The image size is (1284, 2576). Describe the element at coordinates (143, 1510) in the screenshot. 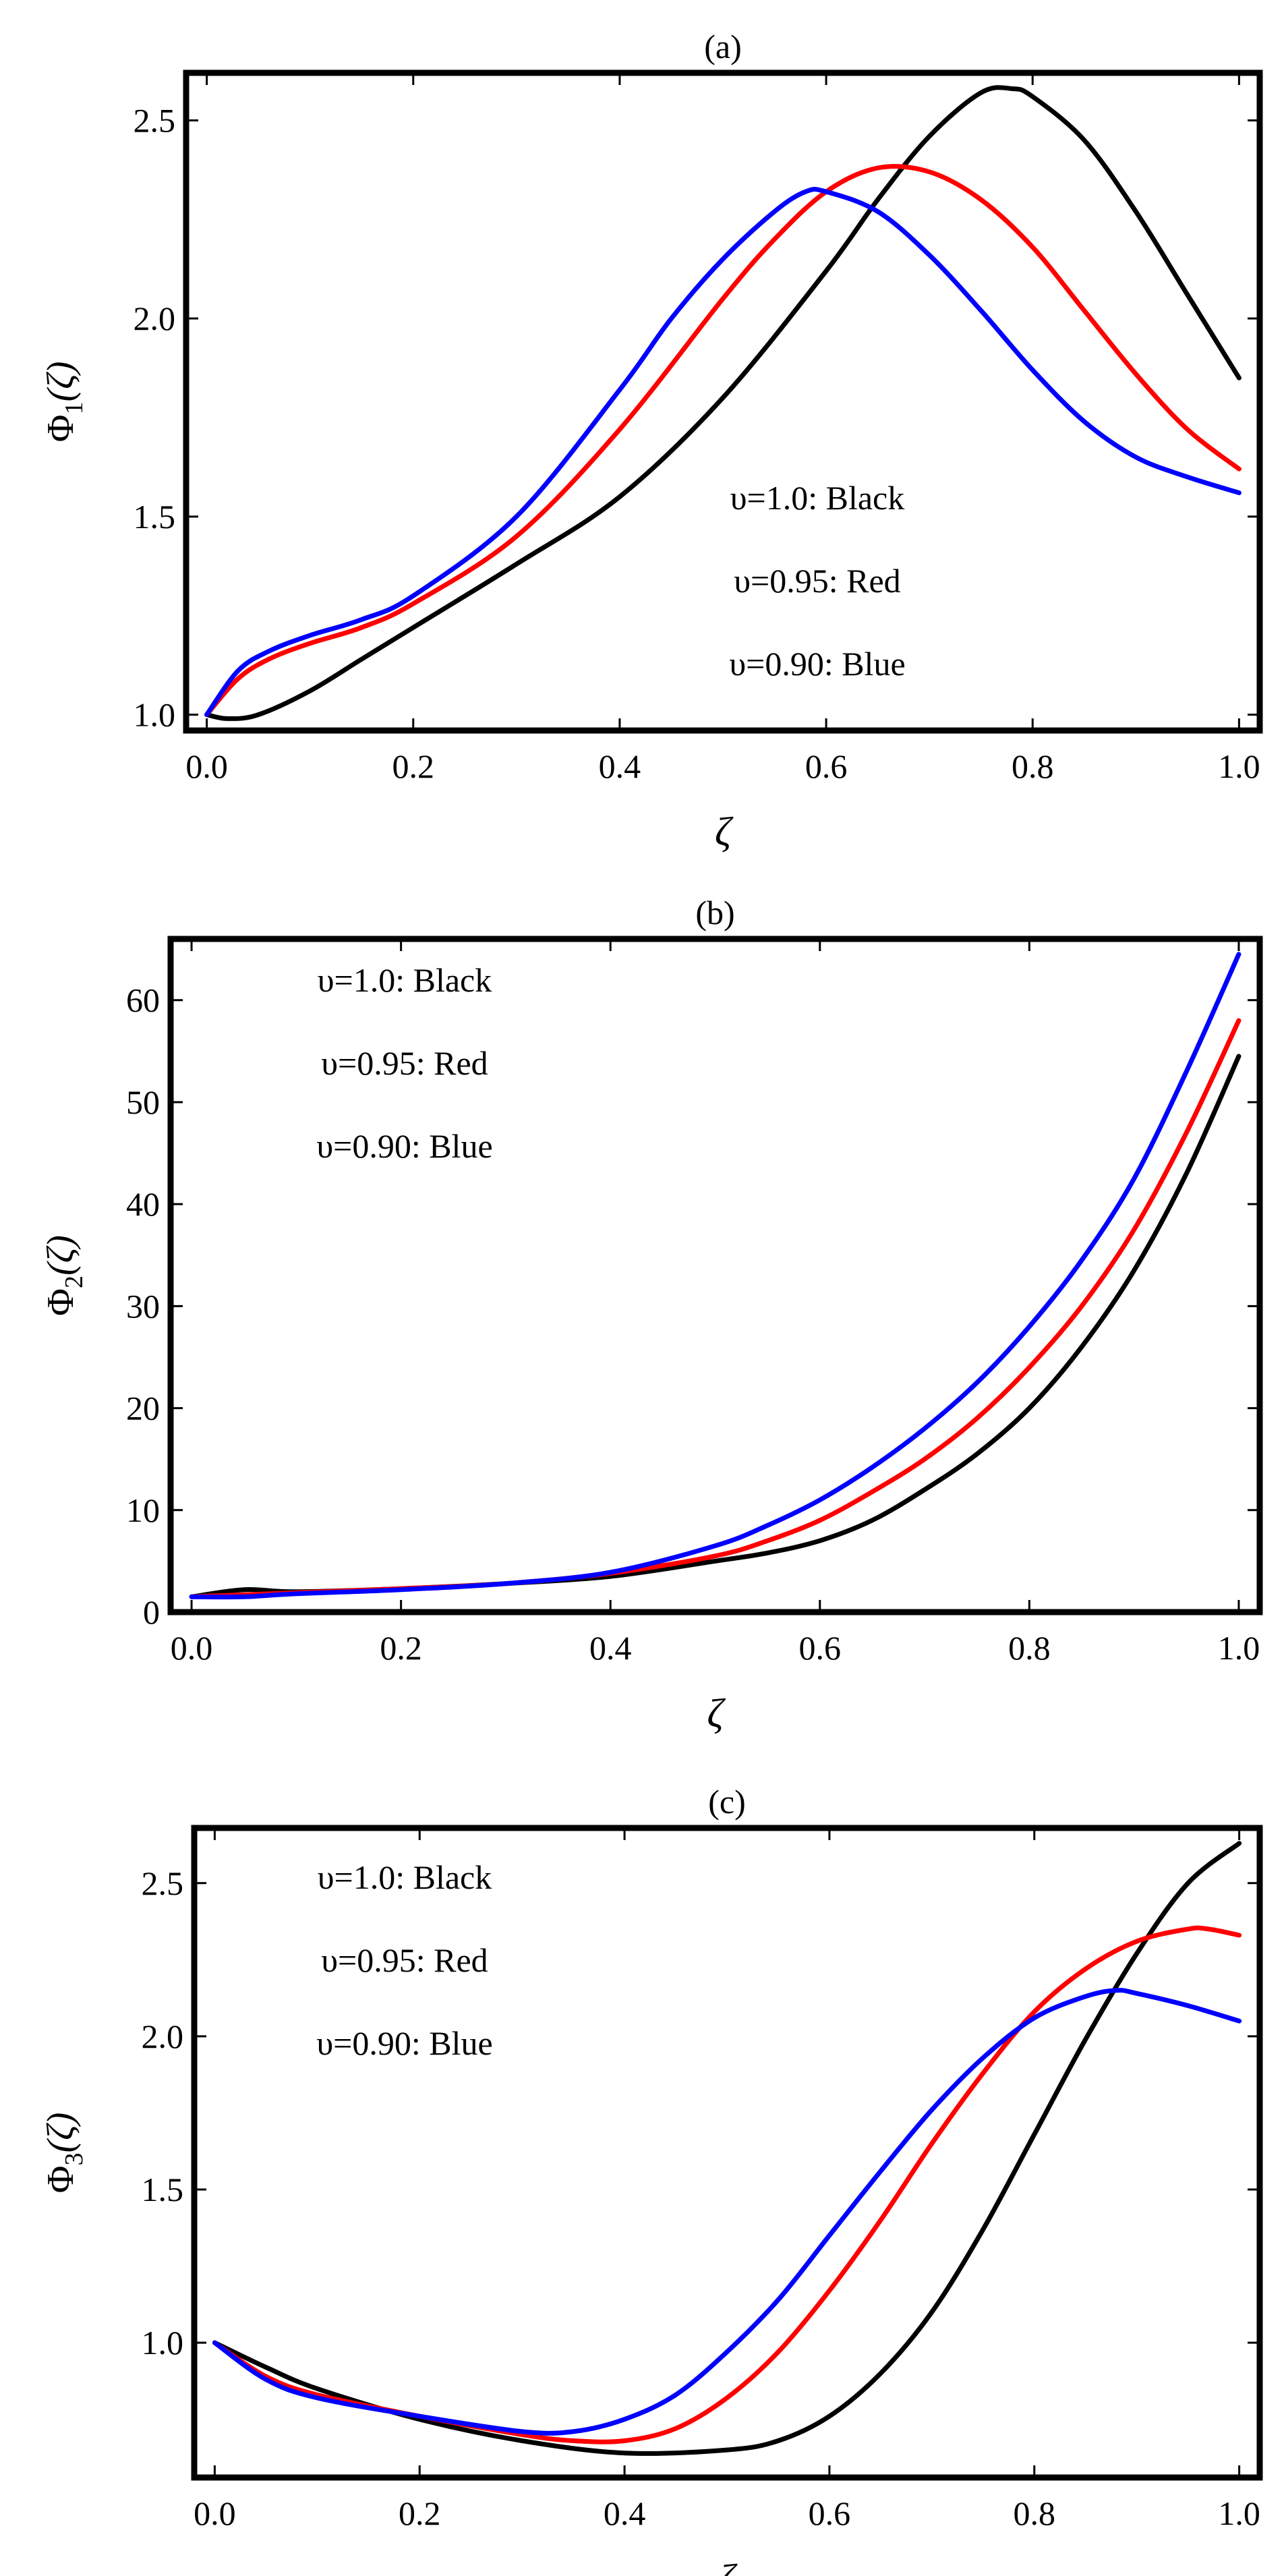

I see `y-tick-label: 10` at that location.